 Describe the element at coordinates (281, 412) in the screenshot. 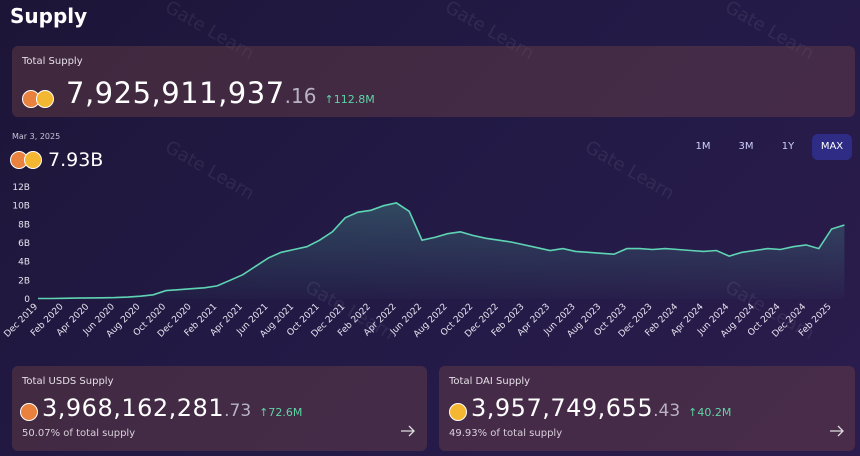

I see `change: ↑72.6M` at that location.